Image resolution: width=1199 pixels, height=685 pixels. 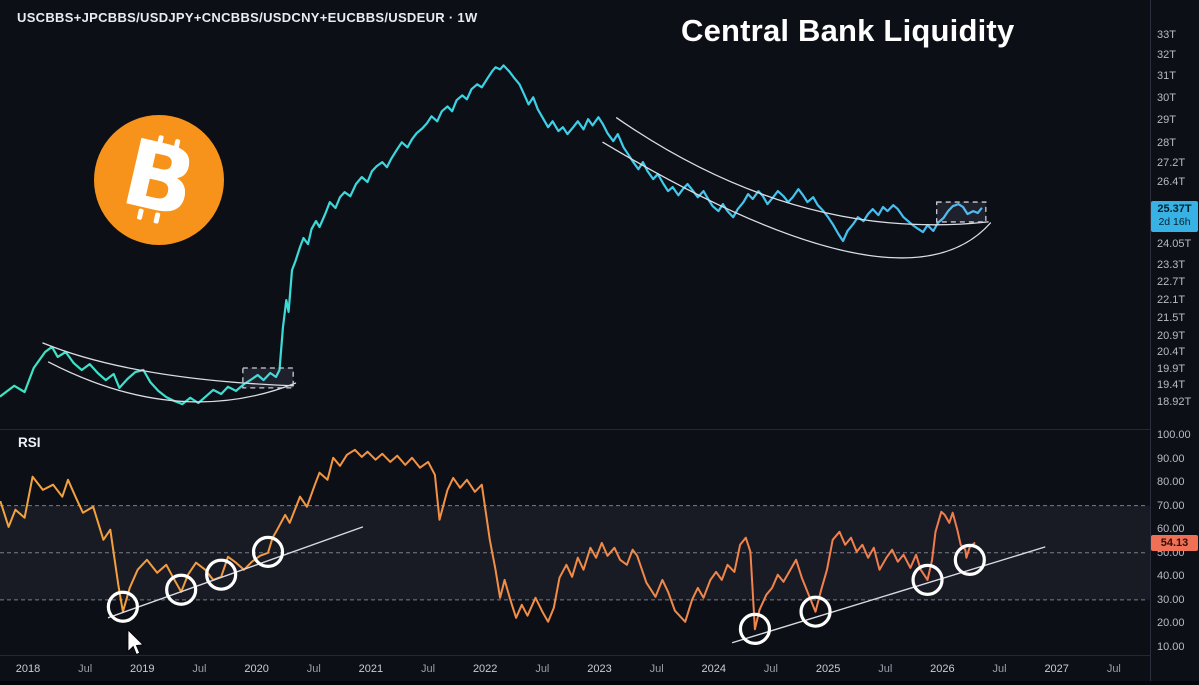 What do you see at coordinates (256, 669) in the screenshot?
I see `time-axis-label: 2020` at bounding box center [256, 669].